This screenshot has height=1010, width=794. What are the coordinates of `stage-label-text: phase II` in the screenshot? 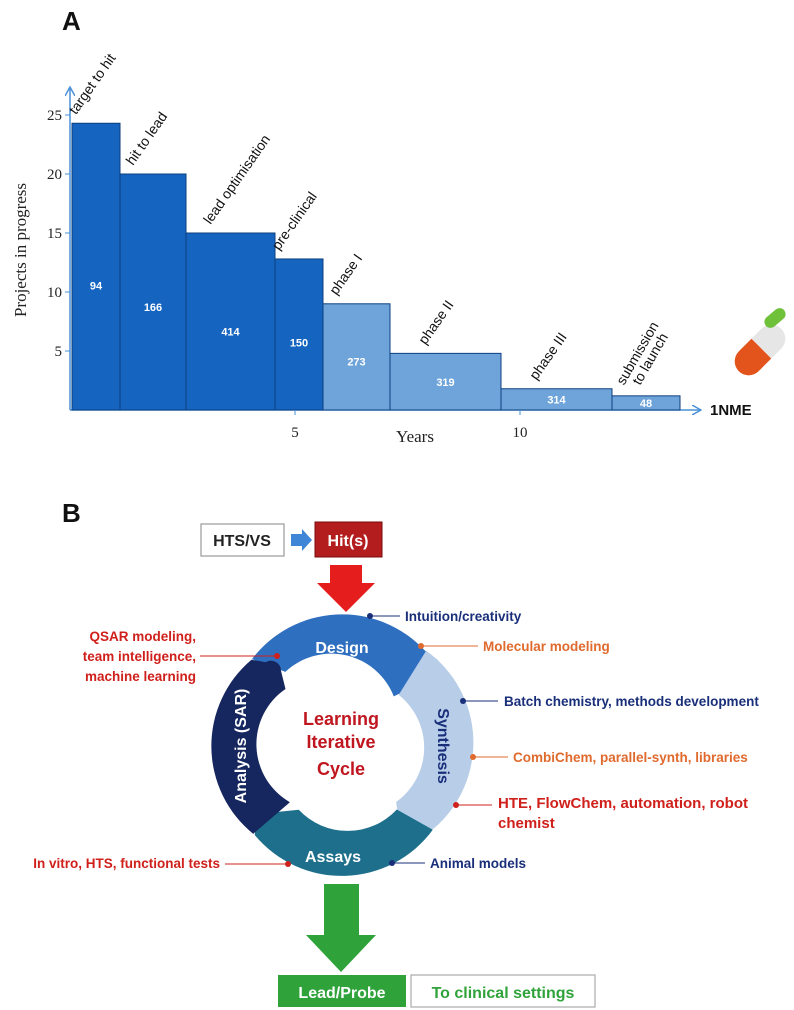 It's located at (436, 322).